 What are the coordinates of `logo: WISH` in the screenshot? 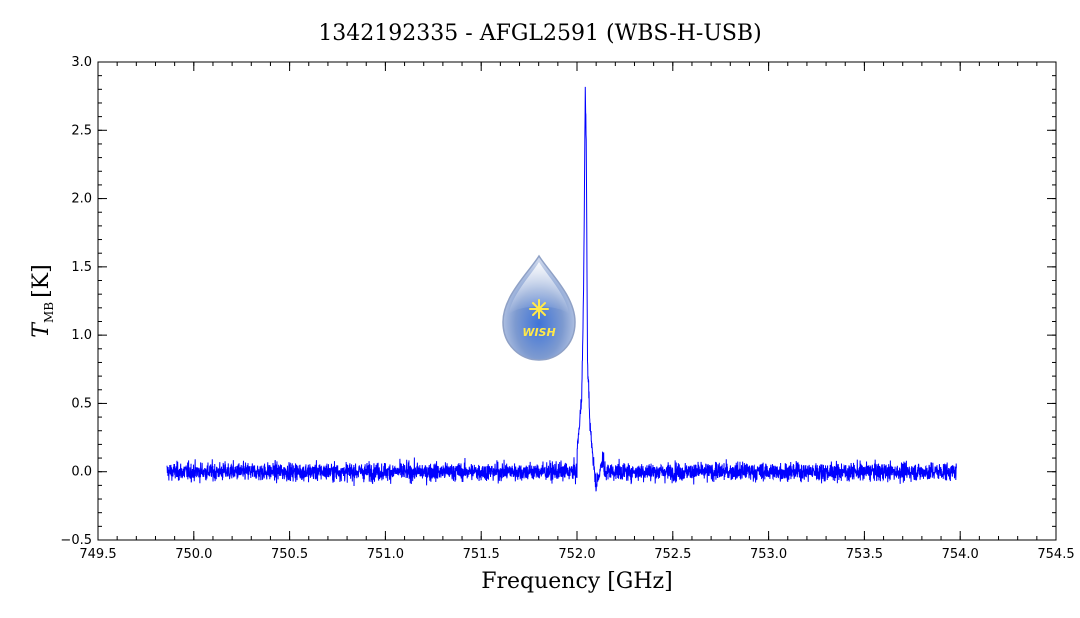 It's located at (539, 307).